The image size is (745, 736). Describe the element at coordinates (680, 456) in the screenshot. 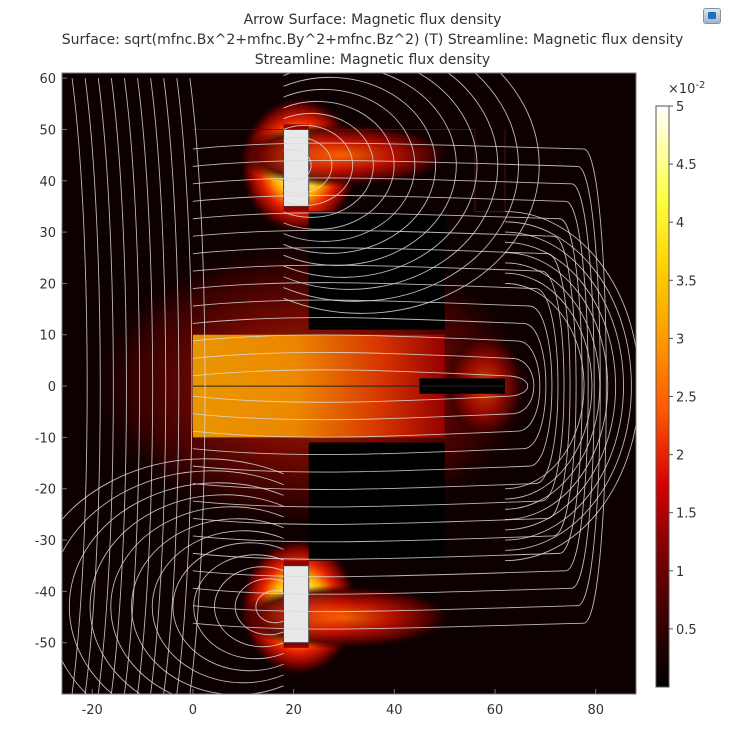

I see `colorbar-tick-label: 2` at that location.